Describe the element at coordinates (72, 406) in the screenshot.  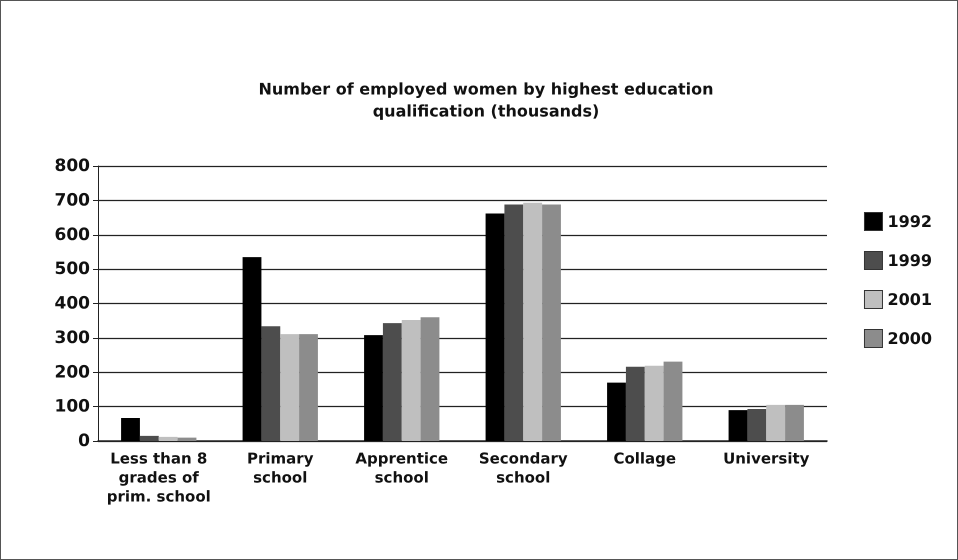
I see `y-tick-label: 100` at that location.